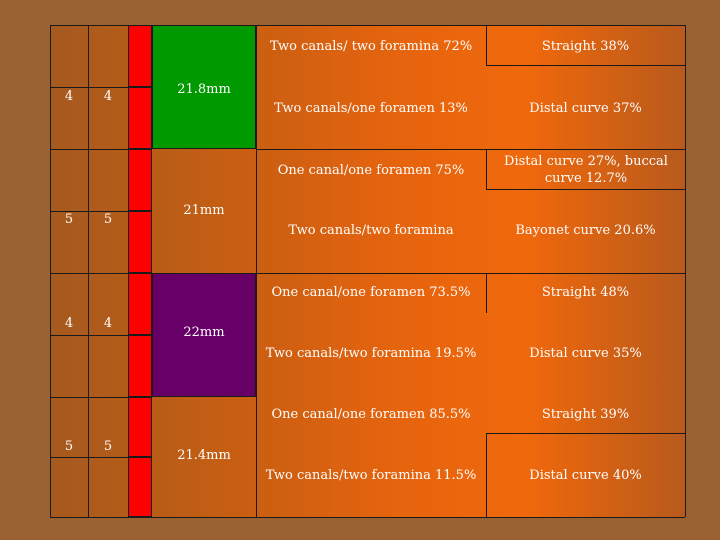  What do you see at coordinates (204, 210) in the screenshot?
I see `canal-length: 21mm` at bounding box center [204, 210].